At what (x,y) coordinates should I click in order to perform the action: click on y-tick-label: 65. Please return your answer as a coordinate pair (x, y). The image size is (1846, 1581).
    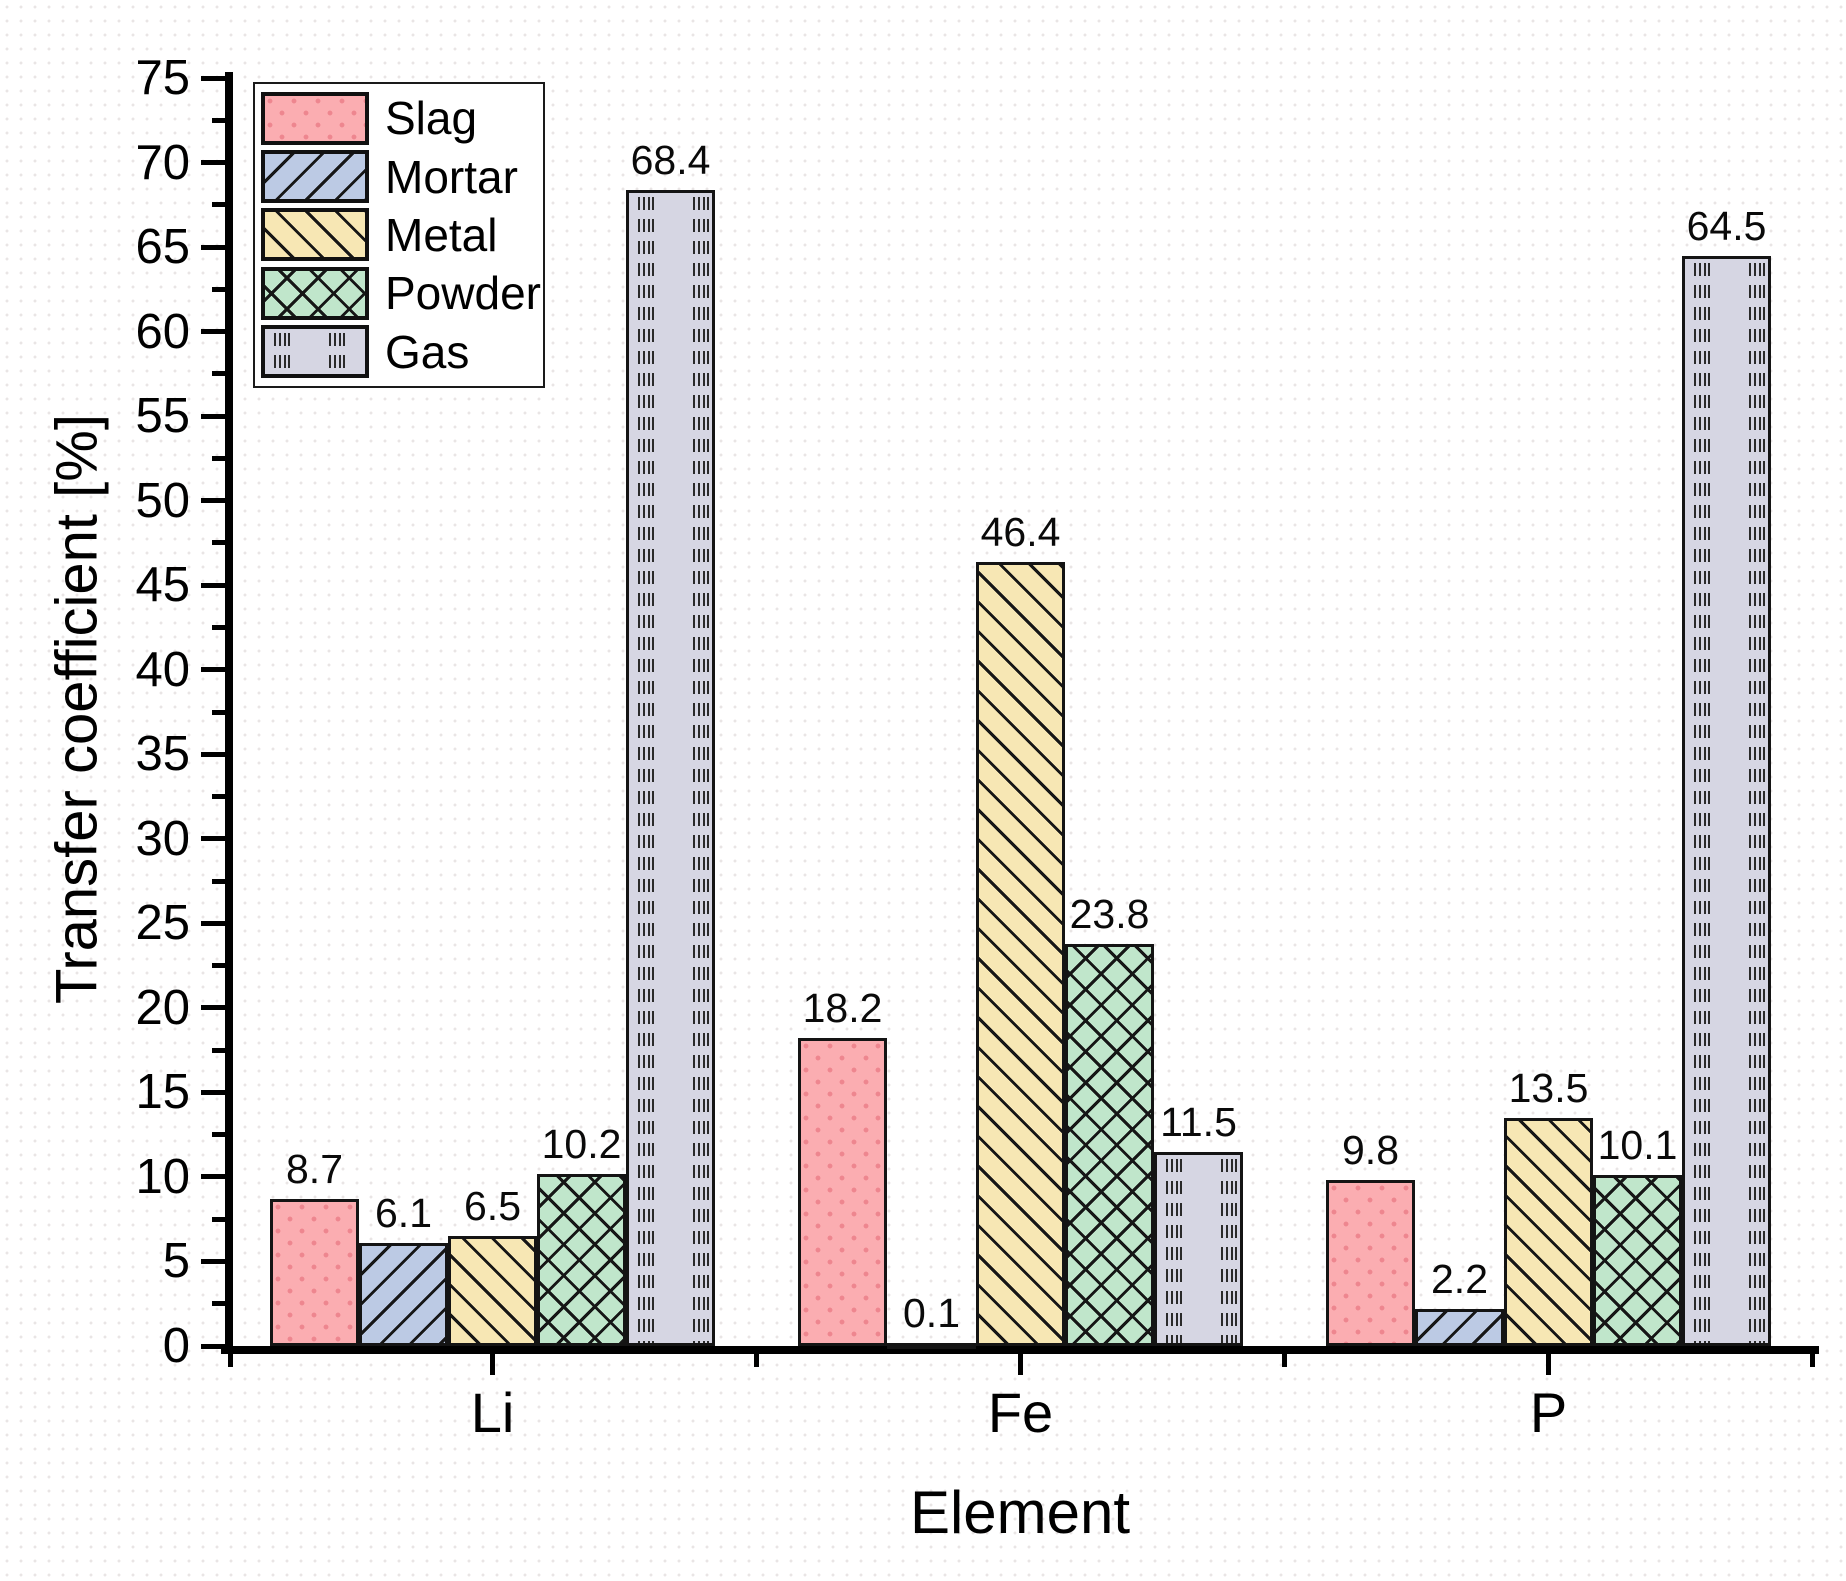
    Looking at the image, I should click on (162, 247).